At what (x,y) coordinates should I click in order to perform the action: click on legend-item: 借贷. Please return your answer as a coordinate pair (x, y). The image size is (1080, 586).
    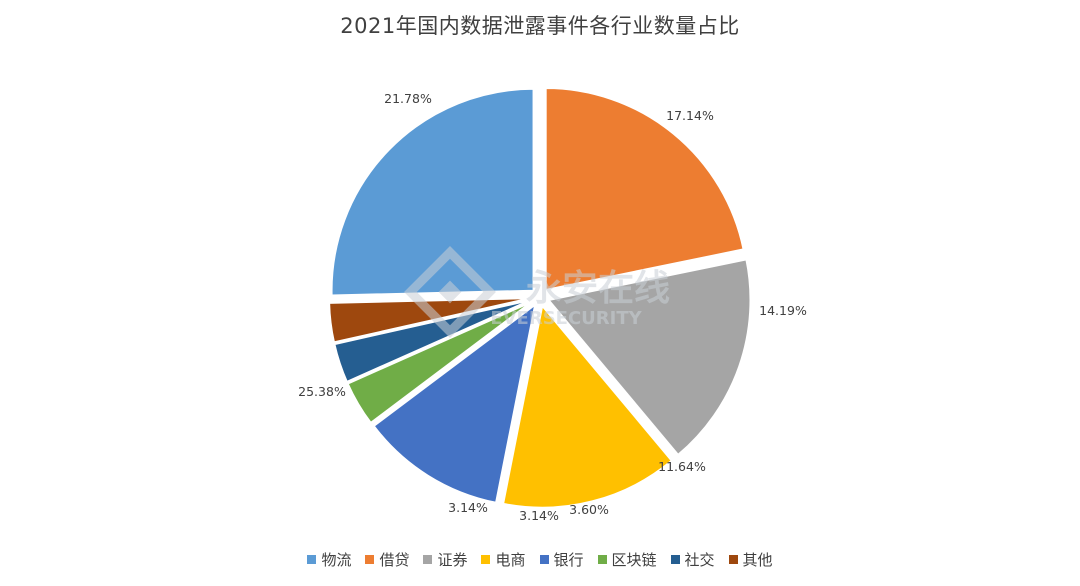
    Looking at the image, I should click on (387, 559).